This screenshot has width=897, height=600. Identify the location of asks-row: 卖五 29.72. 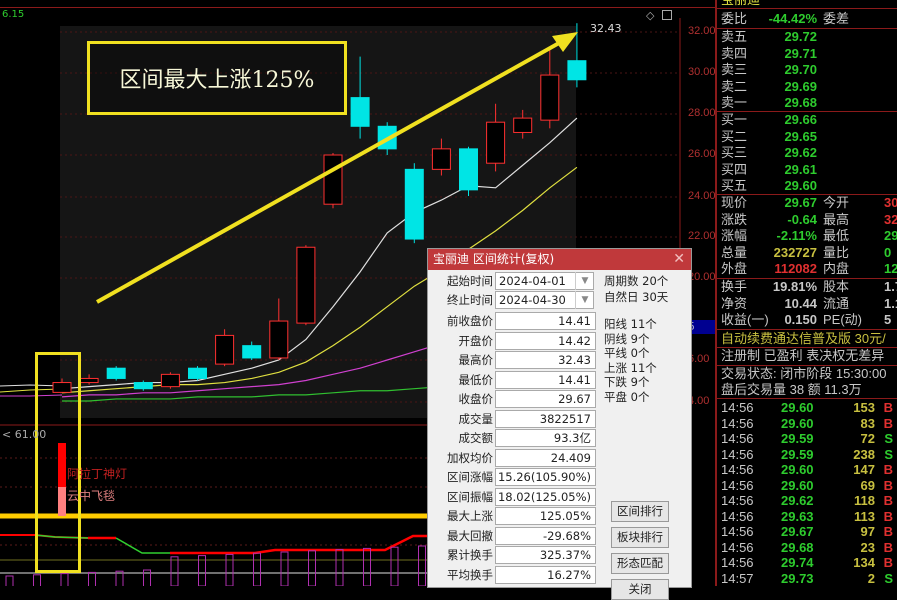
(769, 36).